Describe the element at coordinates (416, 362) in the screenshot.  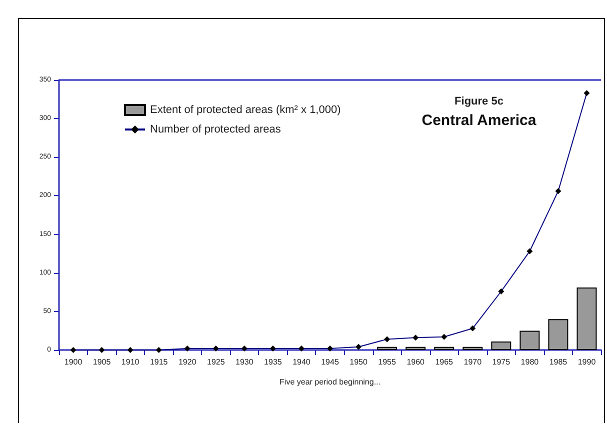
I see `x-tick-label: 1960` at that location.